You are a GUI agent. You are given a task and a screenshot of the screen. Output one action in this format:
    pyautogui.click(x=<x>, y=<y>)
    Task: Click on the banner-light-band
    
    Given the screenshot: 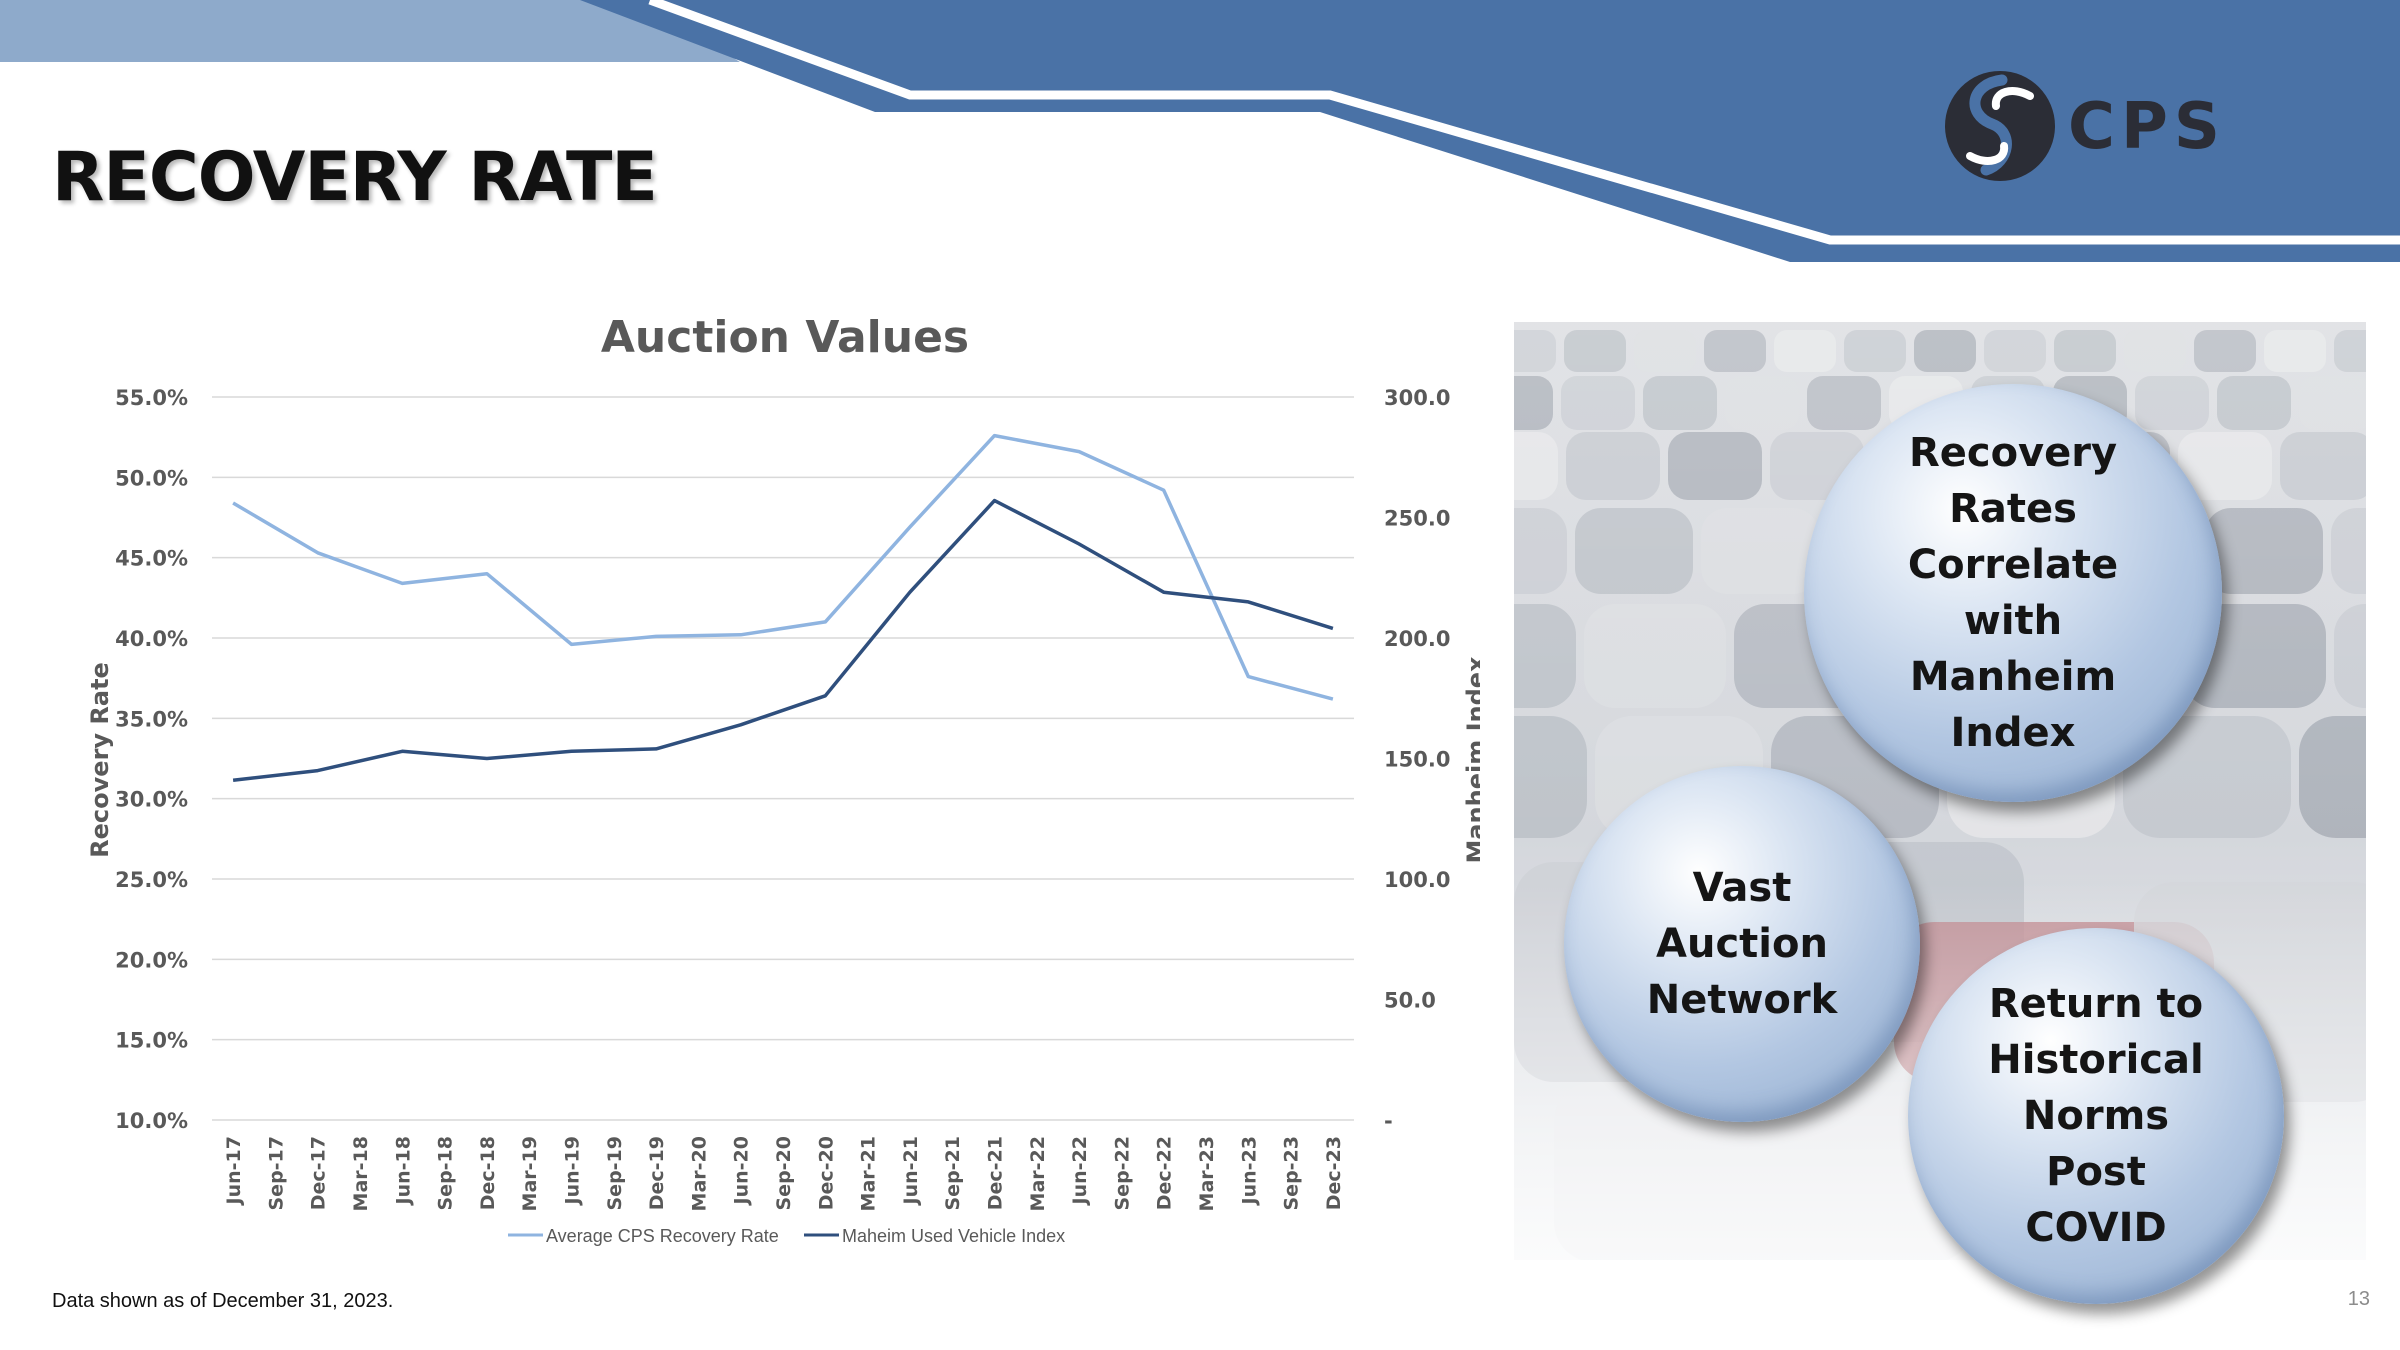 What is the action you would take?
    pyautogui.click(x=370, y=31)
    